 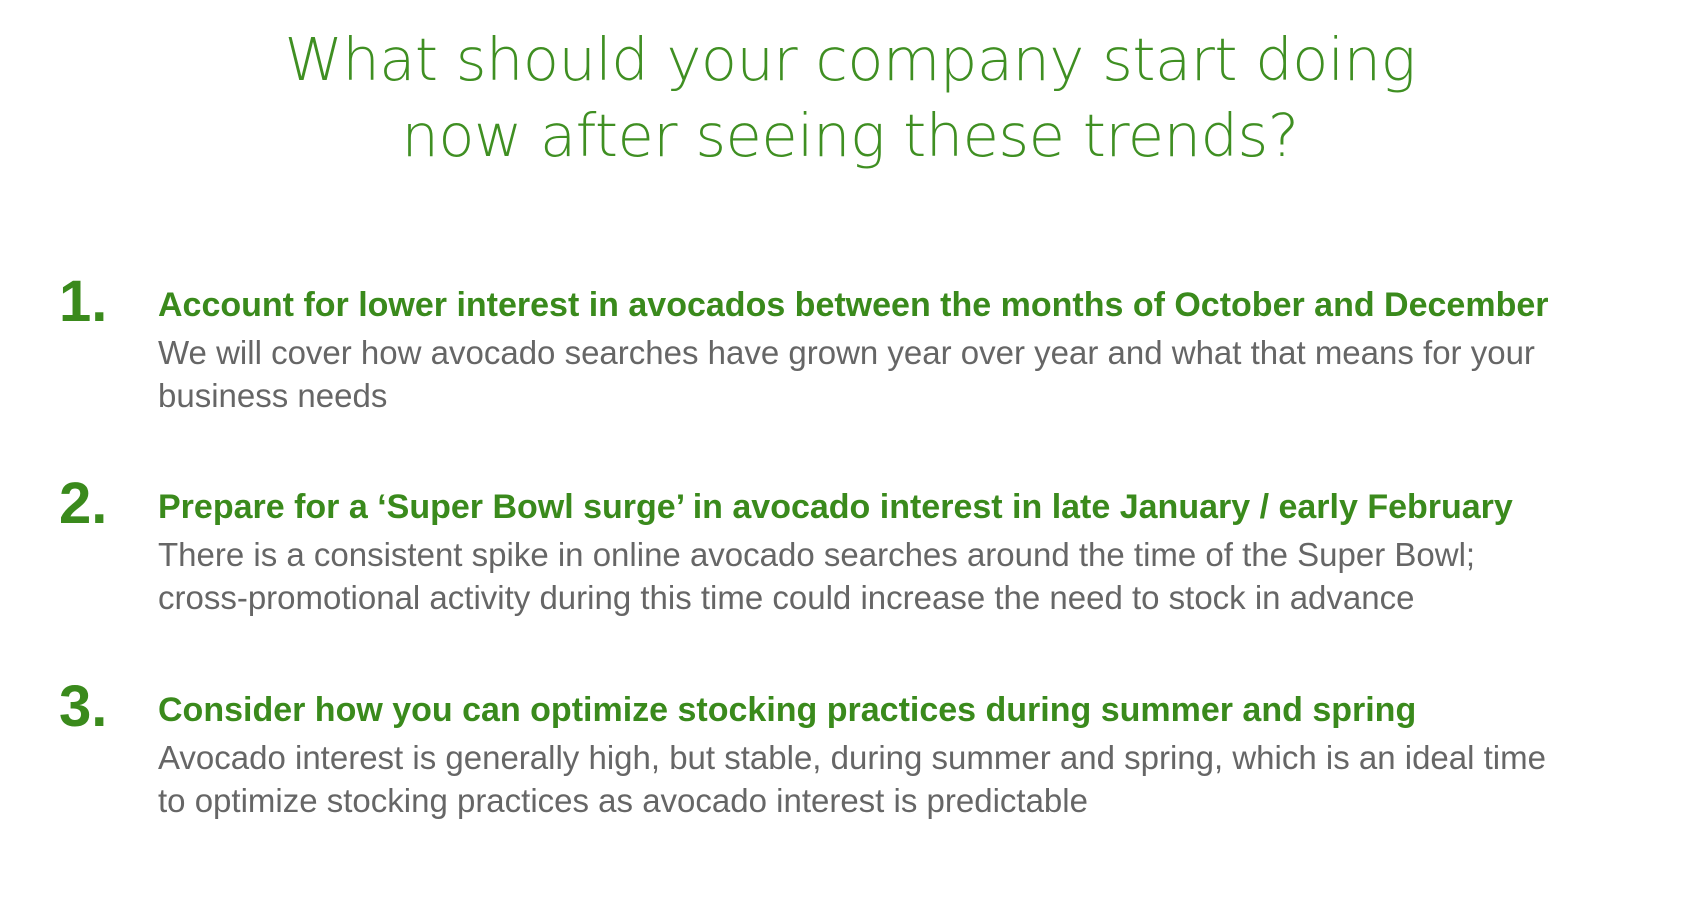 What do you see at coordinates (850, 59) in the screenshot?
I see `slide-title-line-1: What should your company start doing` at bounding box center [850, 59].